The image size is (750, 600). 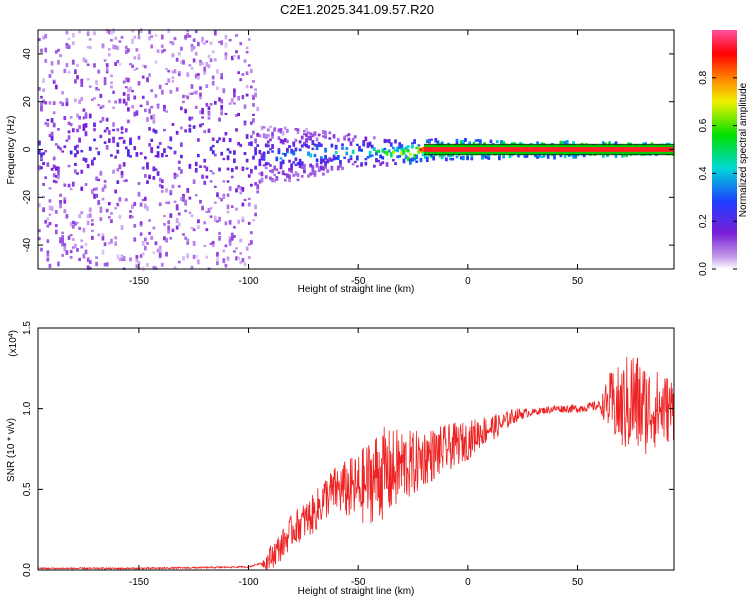 What do you see at coordinates (357, 9) in the screenshot?
I see `chart-title: C2E1.2025.341.09.57.R20` at bounding box center [357, 9].